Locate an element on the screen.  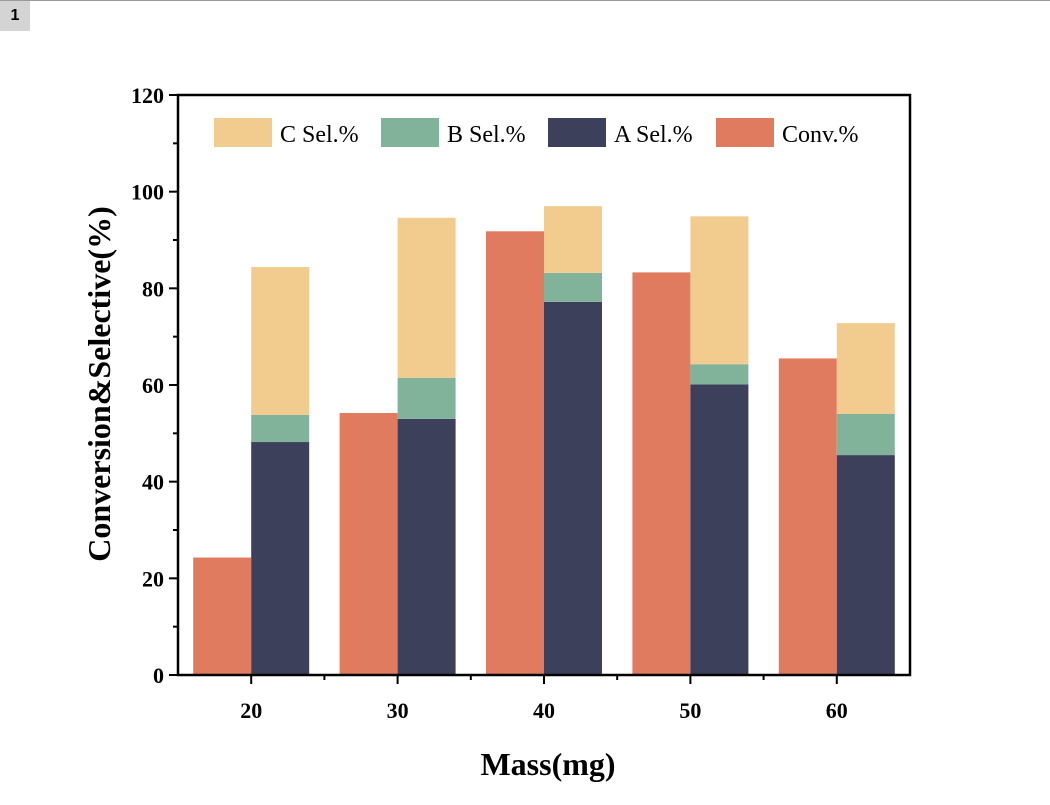
y-tick-label-120: 120 is located at coordinates (147, 95).